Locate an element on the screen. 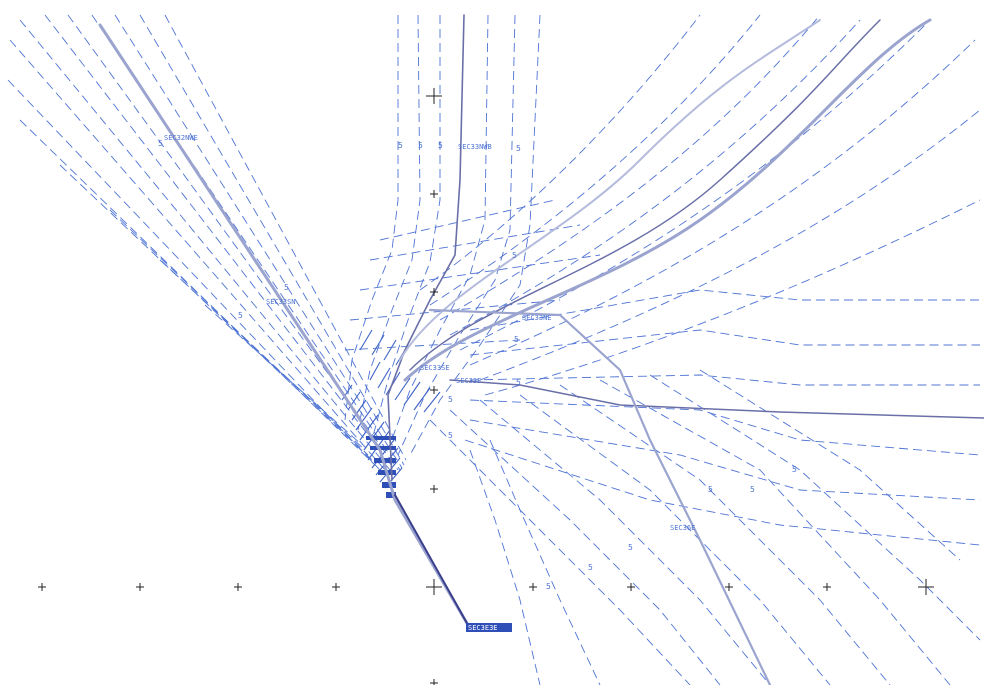  sec-label-center-right: SEC33NE is located at coordinates (537, 318).